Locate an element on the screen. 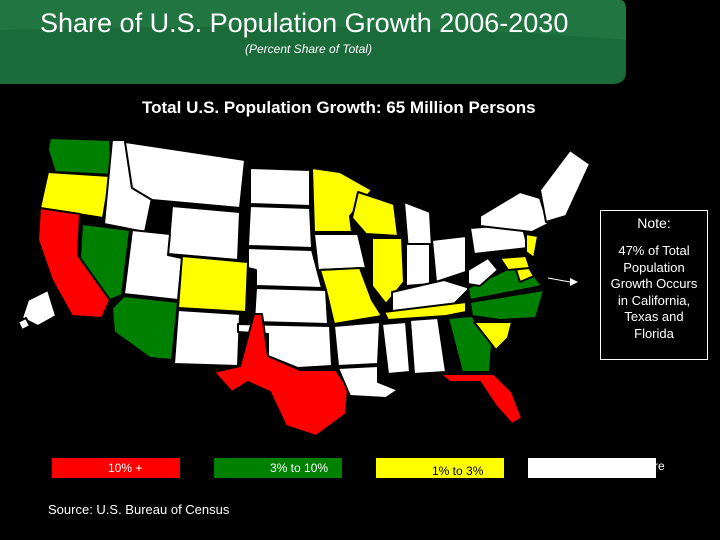  legend-swatch-10-plus is located at coordinates (116, 468).